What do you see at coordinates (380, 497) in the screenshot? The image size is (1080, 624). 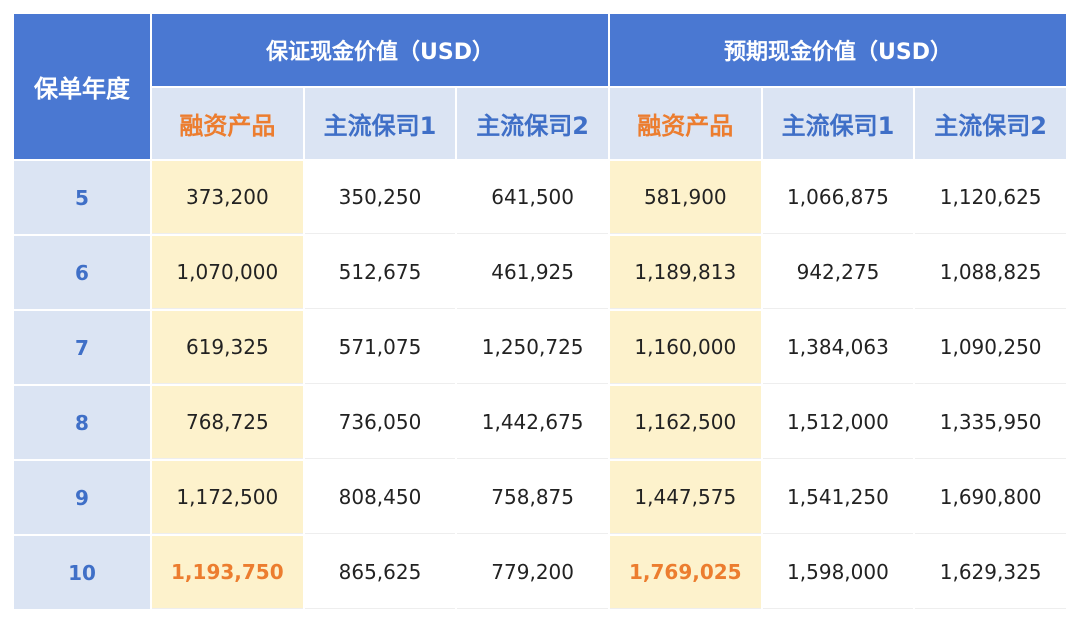 I see `value-cell: 808,450` at bounding box center [380, 497].